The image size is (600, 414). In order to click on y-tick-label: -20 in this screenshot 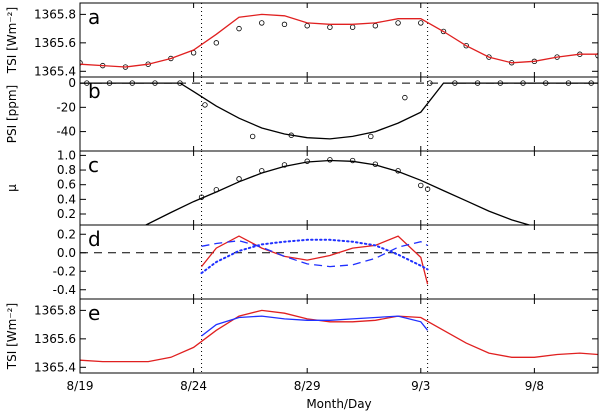, I will do `click(66, 107)`.